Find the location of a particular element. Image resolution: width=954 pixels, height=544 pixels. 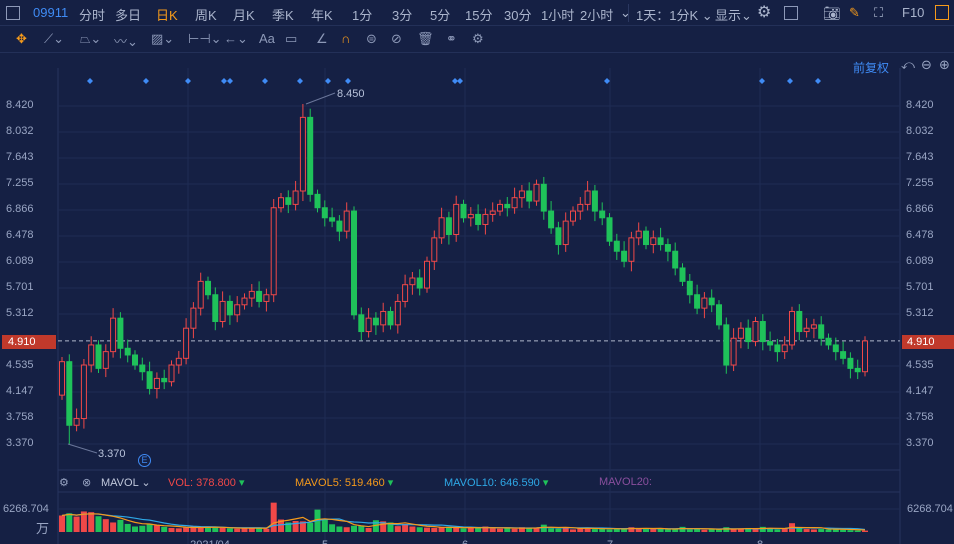

indicator-select: MAVOL ⌄ is located at coordinates (126, 483).